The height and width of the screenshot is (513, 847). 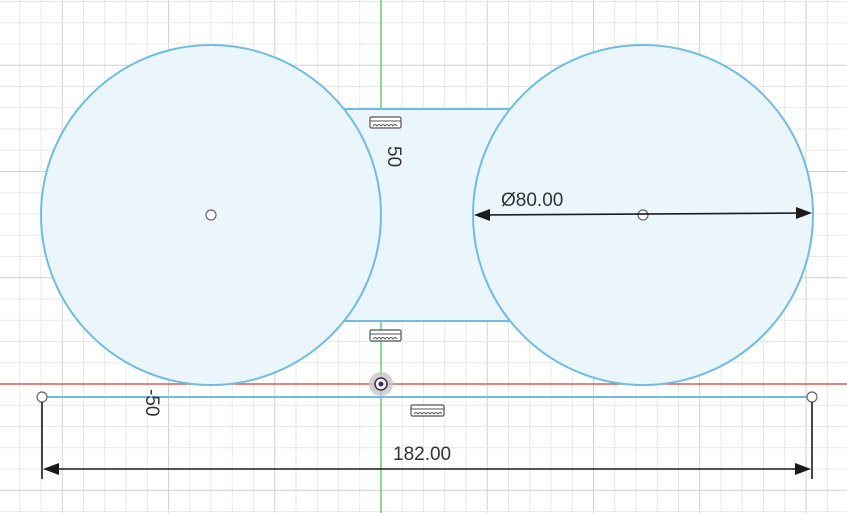 What do you see at coordinates (643, 205) in the screenshot?
I see `diameter-dimension: Ø80.00` at bounding box center [643, 205].